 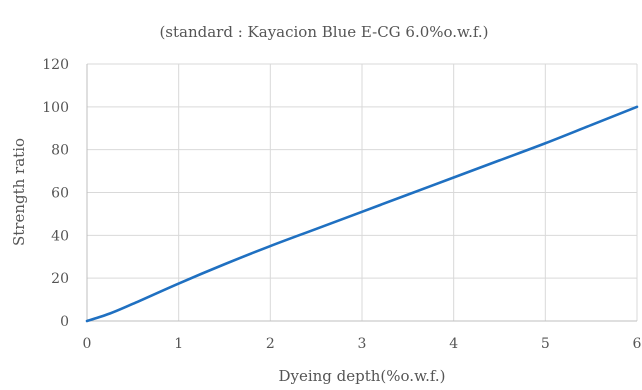 I want to click on x-tick-label: 2, so click(x=270, y=344).